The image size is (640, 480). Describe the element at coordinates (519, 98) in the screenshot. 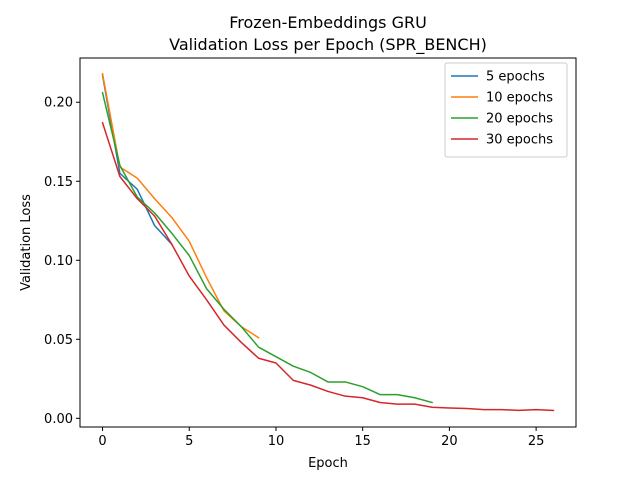

I see `legend-entry-label: 10 epochs` at that location.